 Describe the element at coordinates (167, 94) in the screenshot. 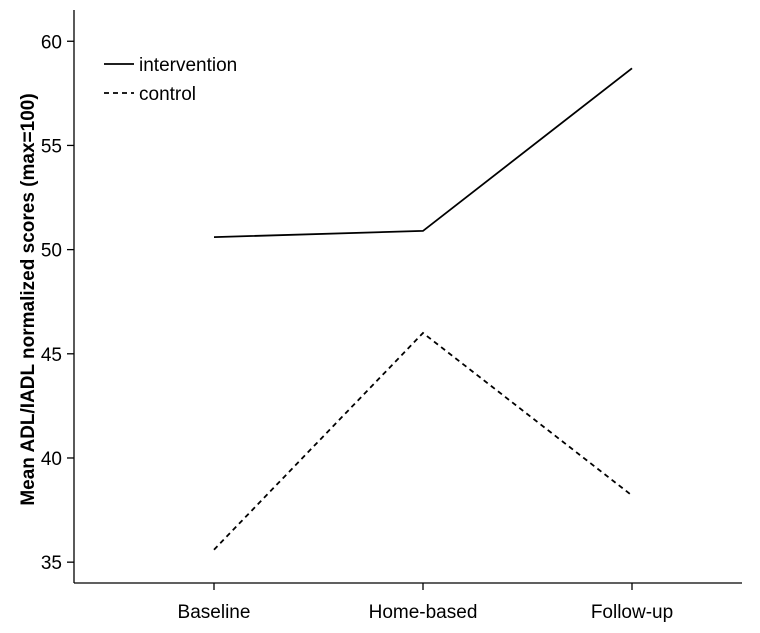

I see `legend-label-control: control` at that location.